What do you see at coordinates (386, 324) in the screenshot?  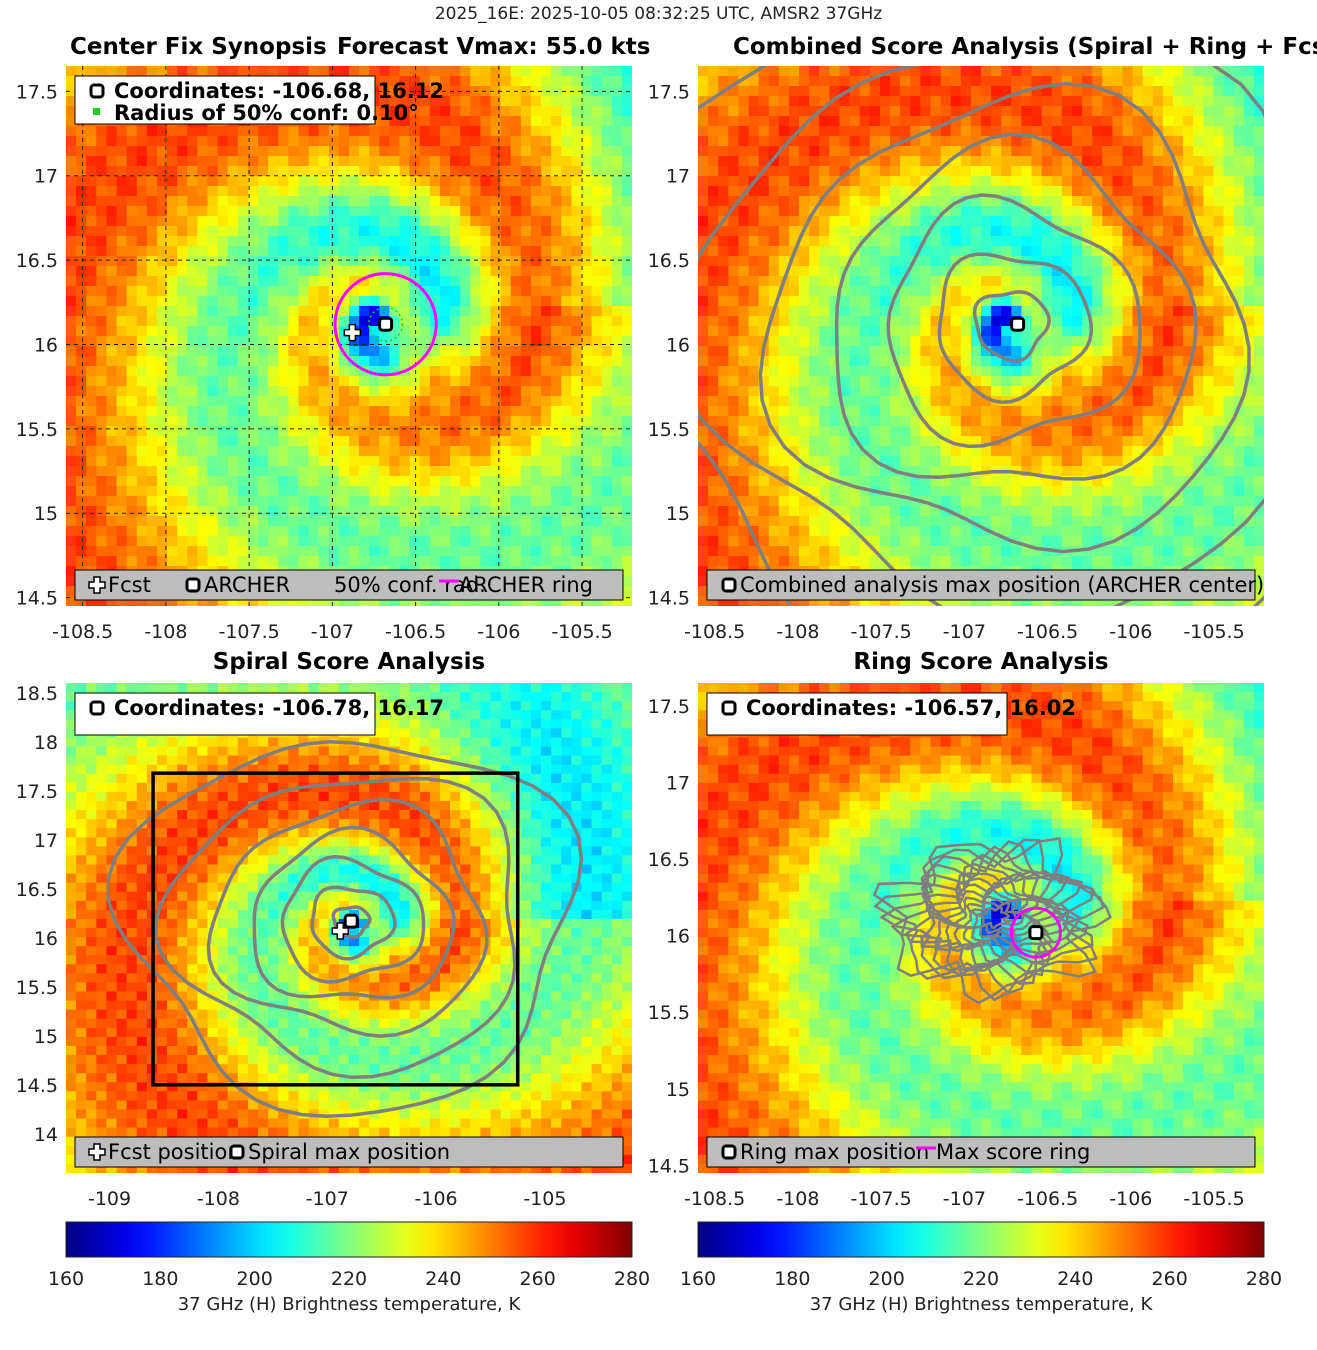 I see `archer-center-marker` at bounding box center [386, 324].